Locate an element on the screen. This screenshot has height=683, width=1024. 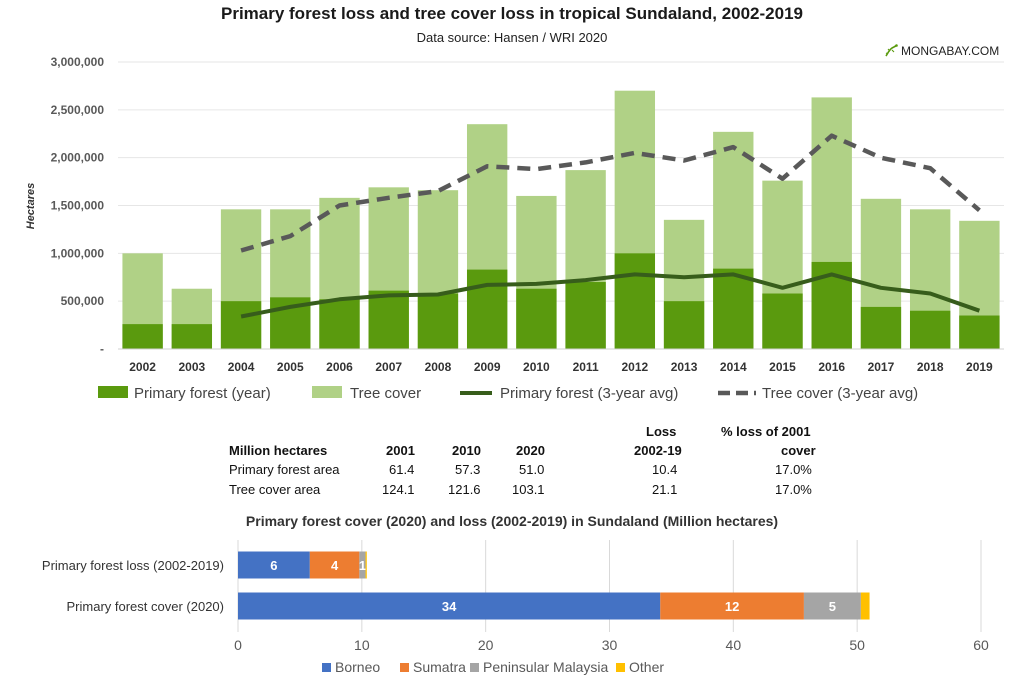
x-tick-label: 10 is located at coordinates (362, 645).